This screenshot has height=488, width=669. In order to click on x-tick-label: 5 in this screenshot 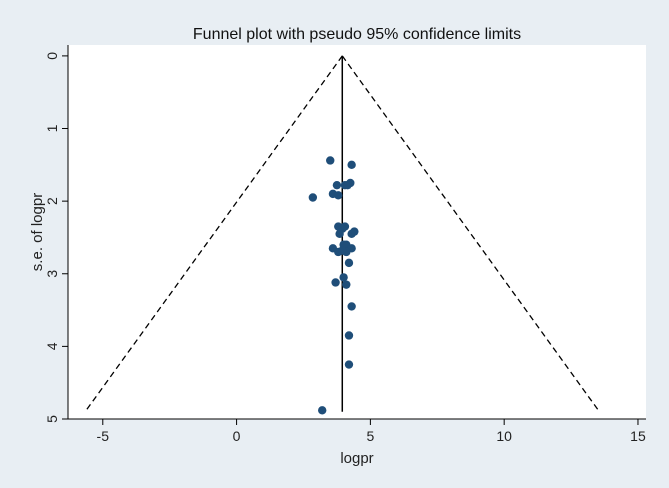, I will do `click(370, 436)`.